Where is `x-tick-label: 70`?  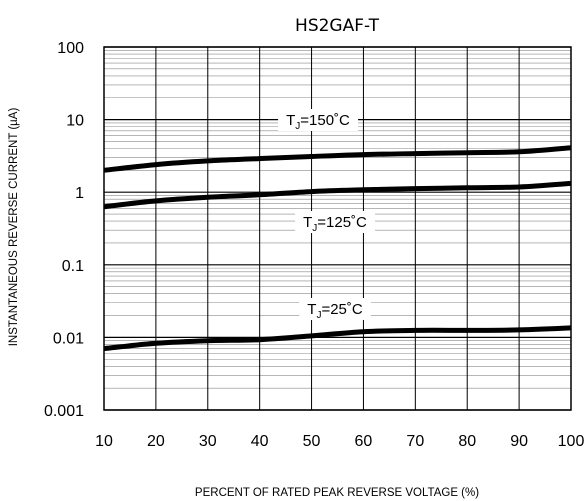
x-tick-label: 70 is located at coordinates (415, 441).